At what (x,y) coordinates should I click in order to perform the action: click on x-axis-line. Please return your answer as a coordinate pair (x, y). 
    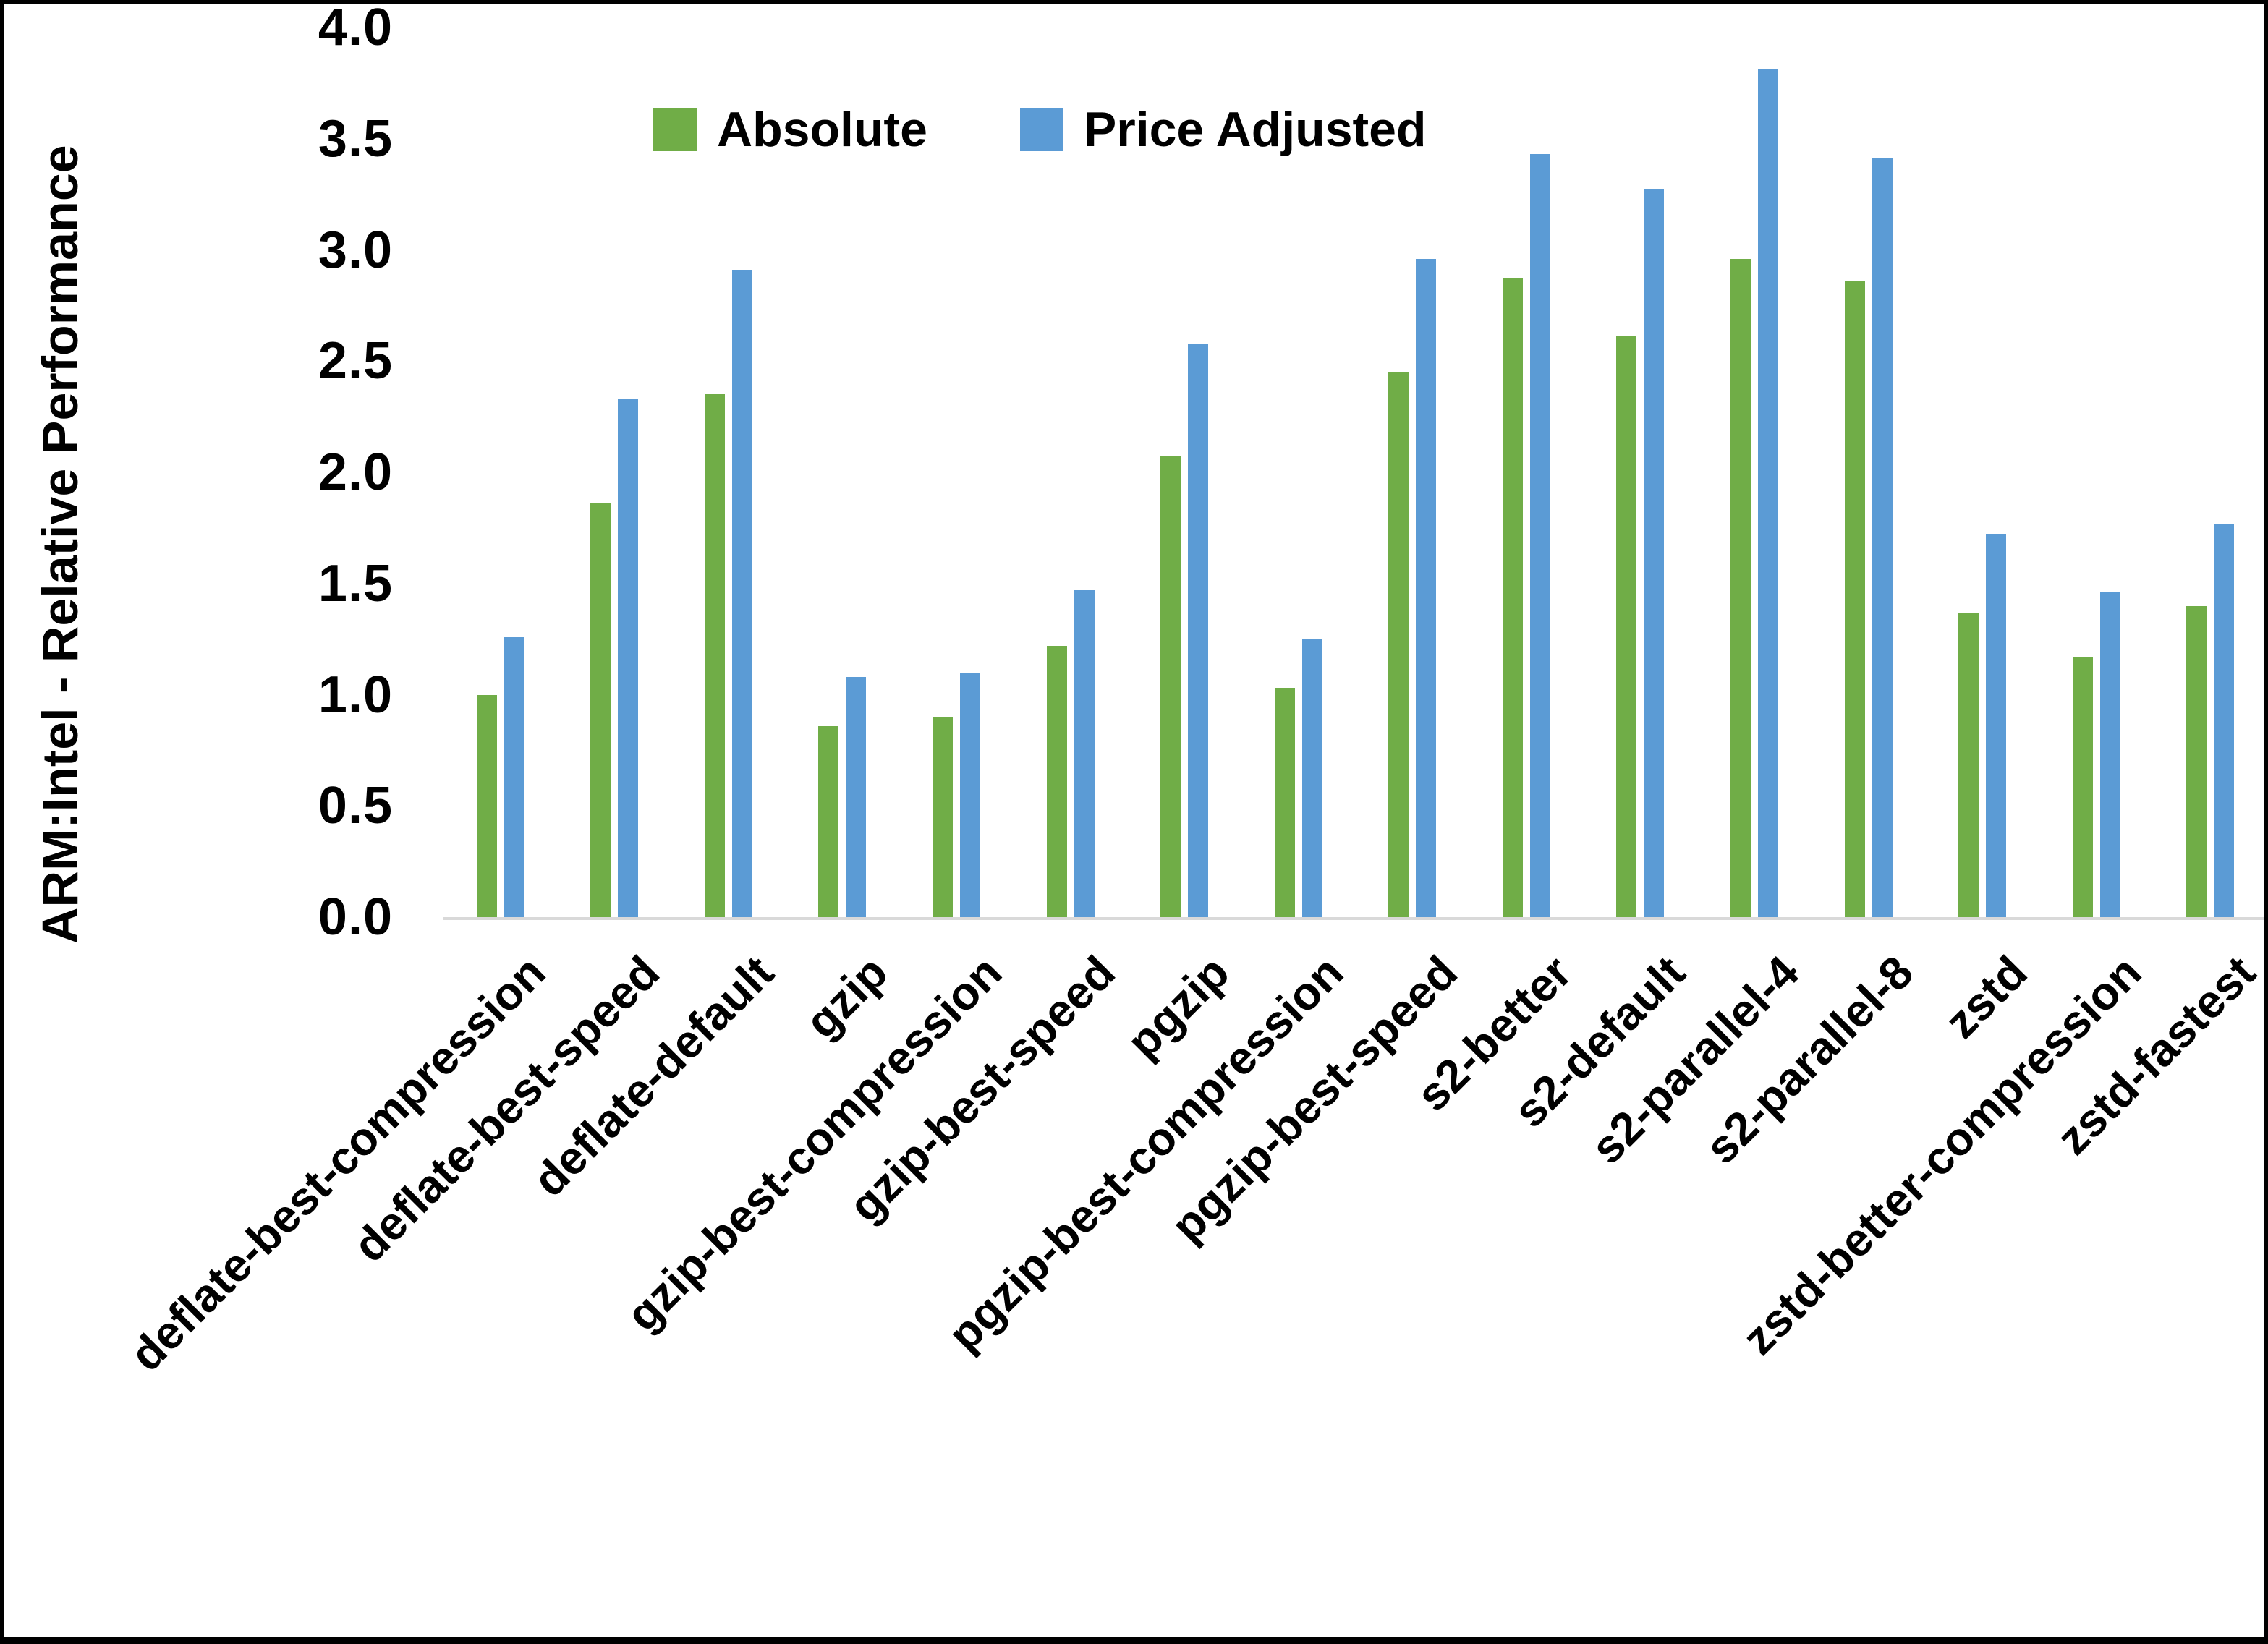
    Looking at the image, I should click on (1353, 918).